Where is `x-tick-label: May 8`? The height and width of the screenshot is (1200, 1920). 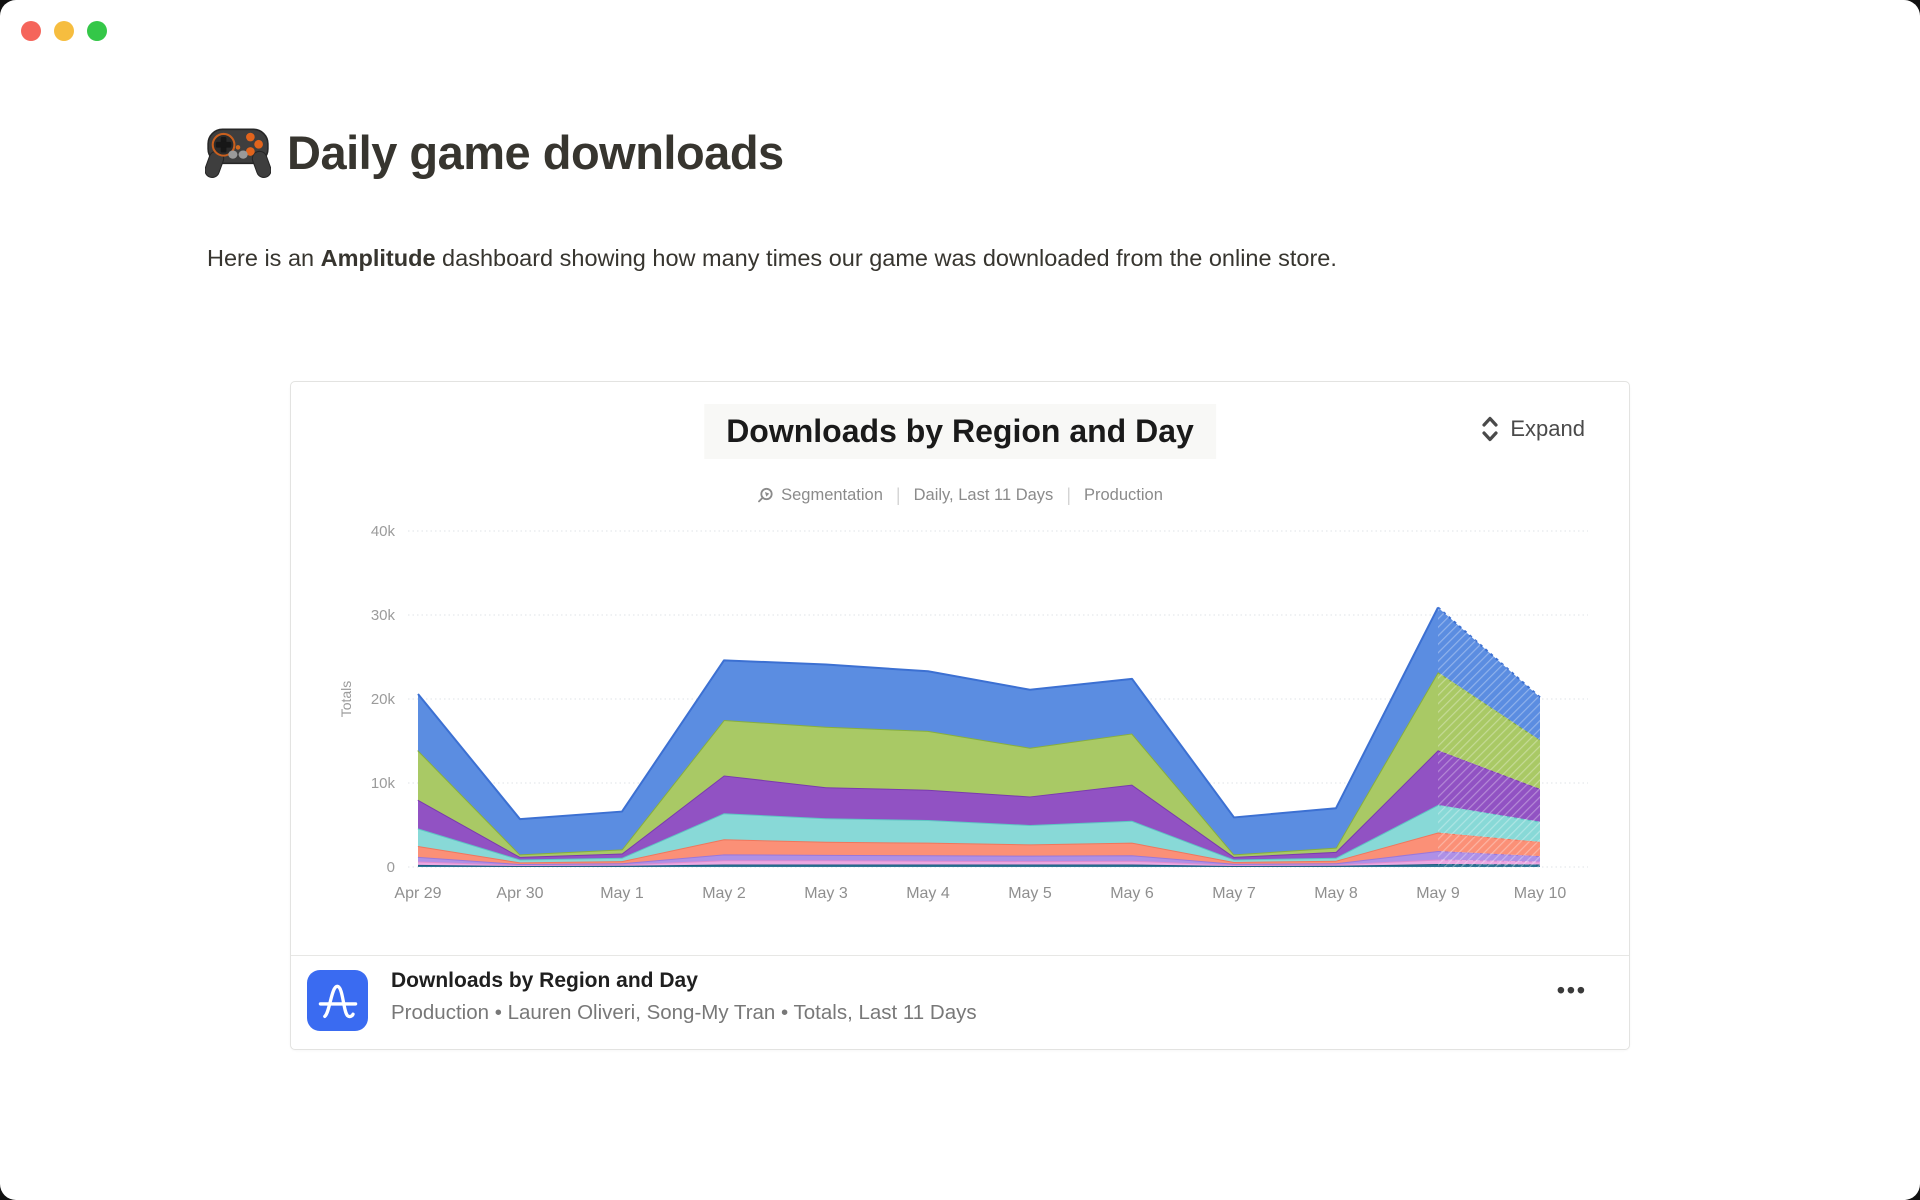
x-tick-label: May 8 is located at coordinates (1336, 893).